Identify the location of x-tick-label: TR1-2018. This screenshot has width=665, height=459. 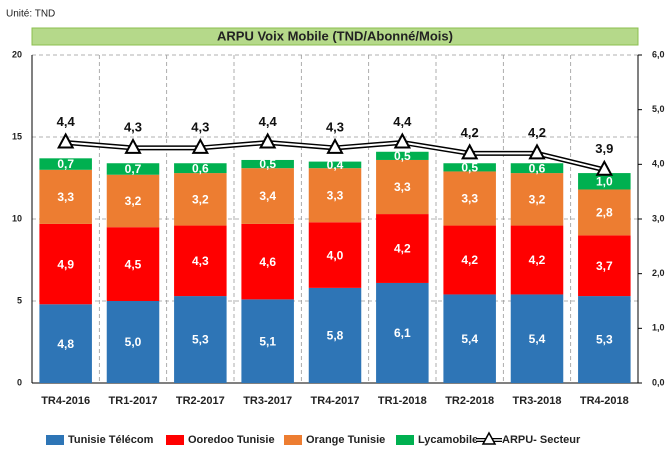
(402, 401).